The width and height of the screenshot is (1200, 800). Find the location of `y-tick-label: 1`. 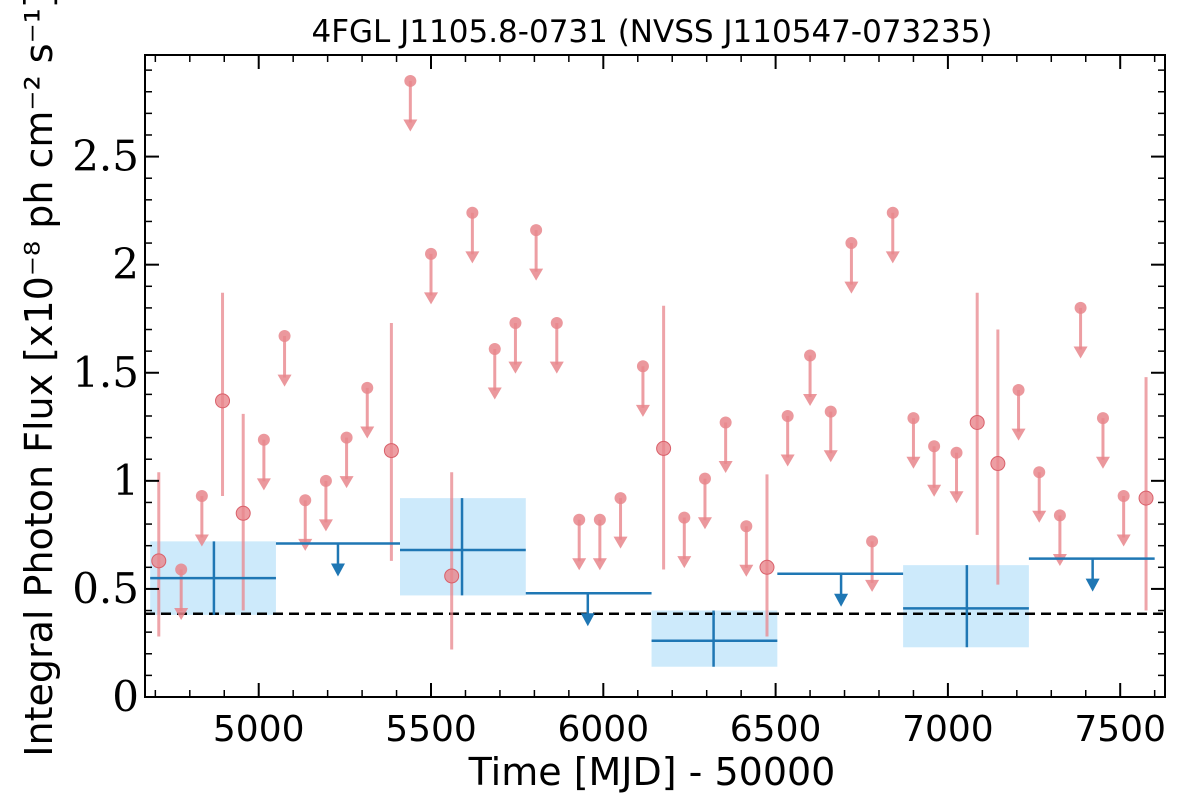

y-tick-label: 1 is located at coordinates (125, 480).